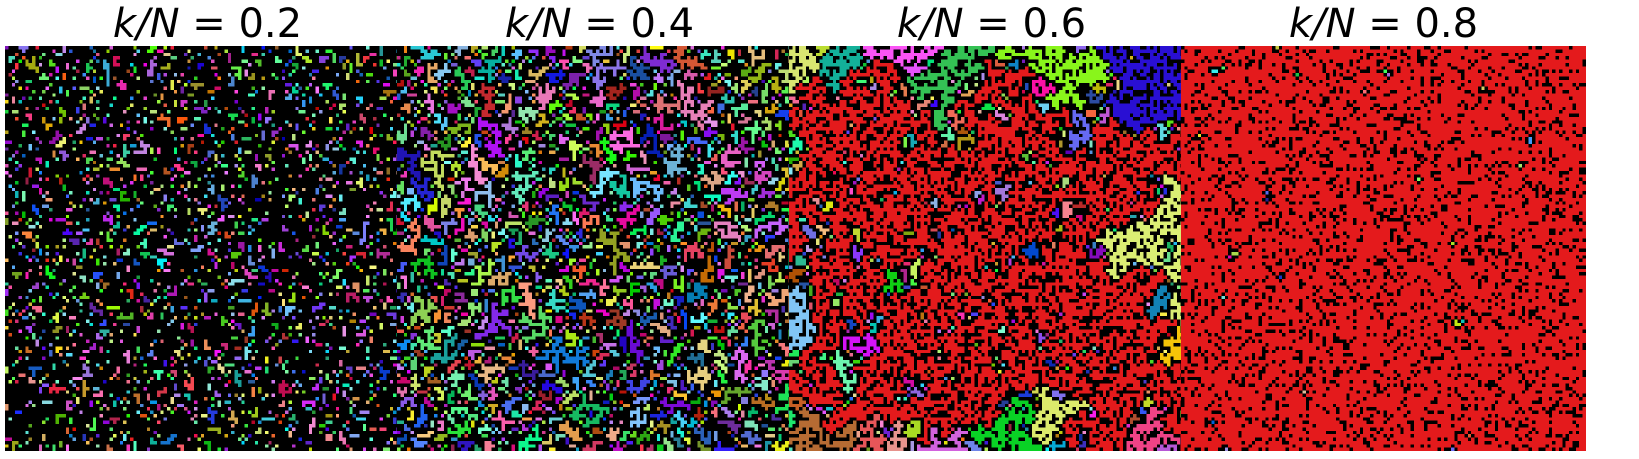 Image resolution: width=1639 pixels, height=459 pixels. Describe the element at coordinates (1054, 24) in the screenshot. I see `title-value: 0.6` at that location.